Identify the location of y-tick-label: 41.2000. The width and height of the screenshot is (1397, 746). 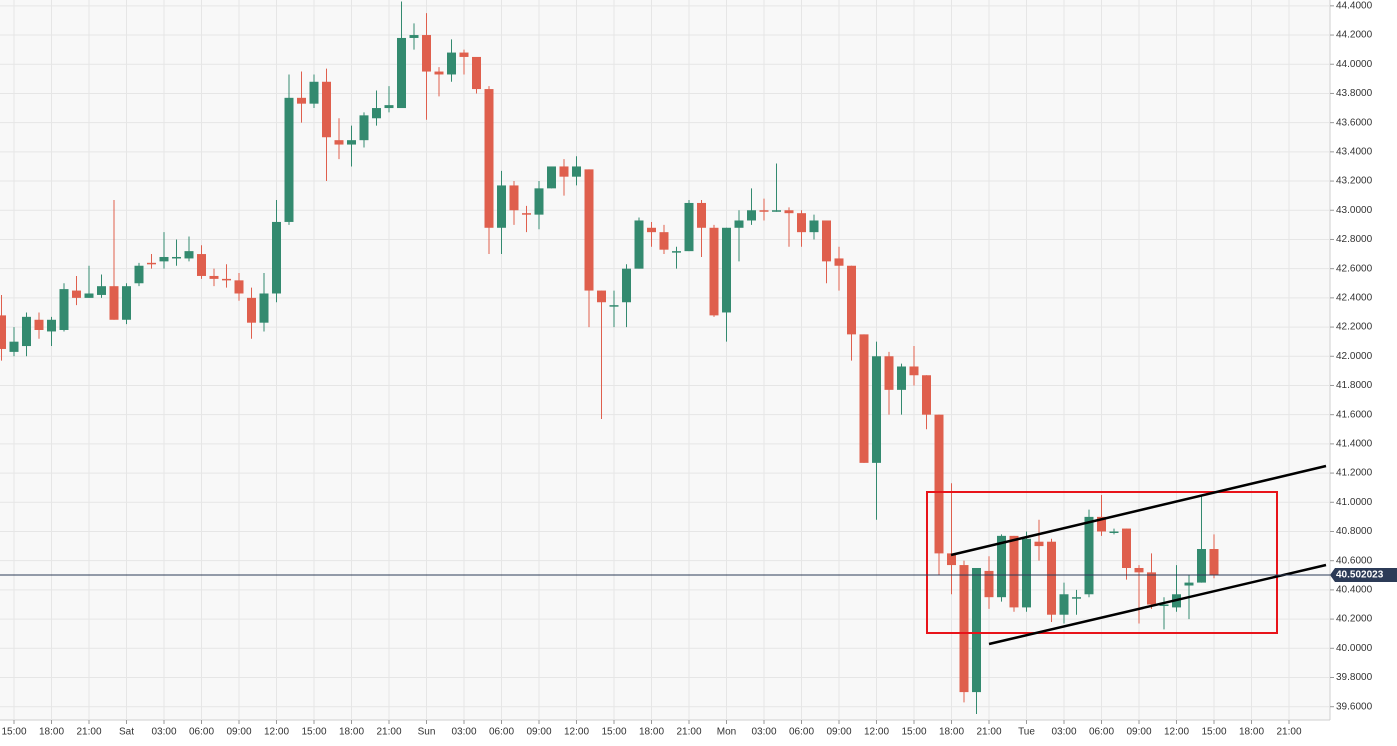
(1354, 473).